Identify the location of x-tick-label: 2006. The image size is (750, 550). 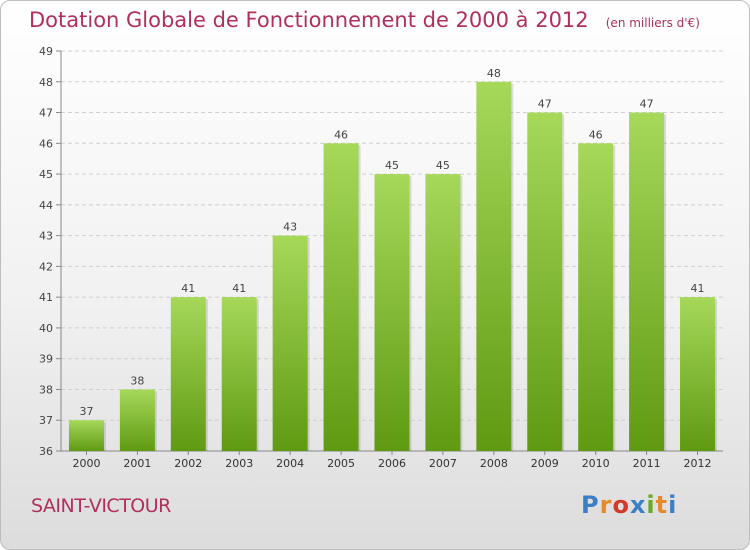
(392, 463).